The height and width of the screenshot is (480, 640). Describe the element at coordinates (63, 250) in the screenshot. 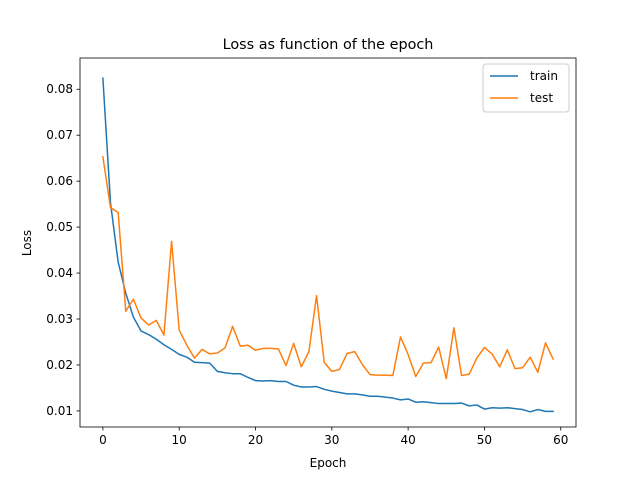

I see `y-axis-ticks: 0.01 0.02 0.03 0.04 0.05 0.06 0.07 0.08` at that location.